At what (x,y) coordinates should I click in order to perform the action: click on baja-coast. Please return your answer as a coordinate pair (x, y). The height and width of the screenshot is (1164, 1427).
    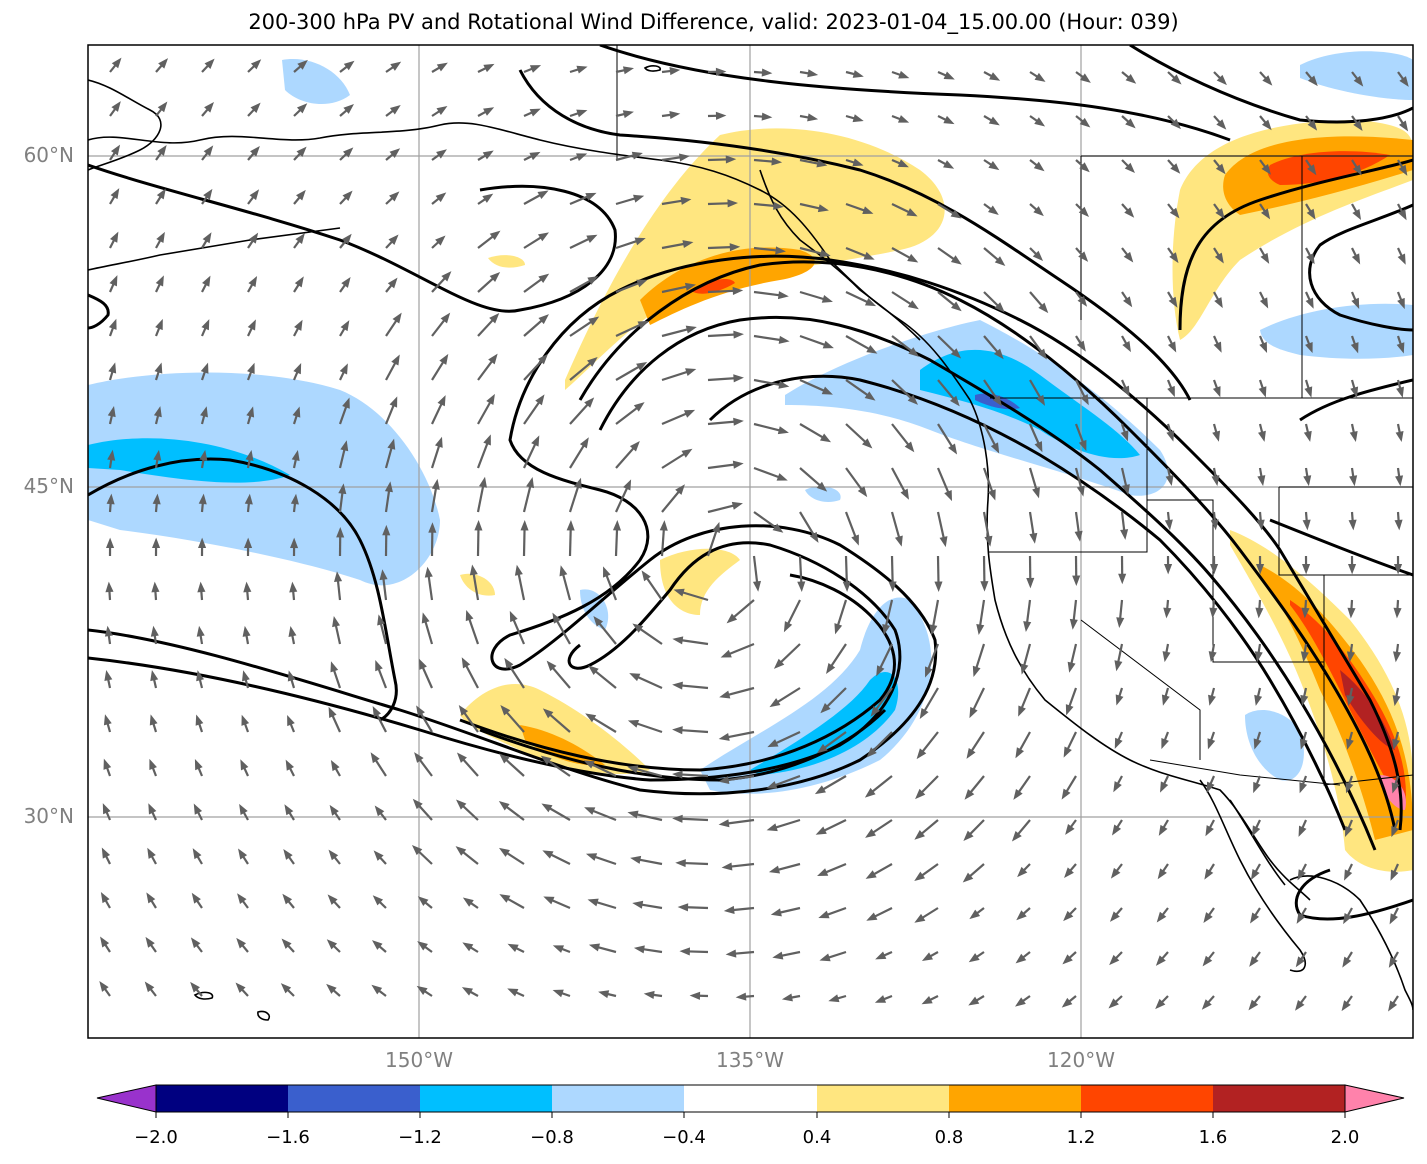
    Looking at the image, I should click on (1252, 875).